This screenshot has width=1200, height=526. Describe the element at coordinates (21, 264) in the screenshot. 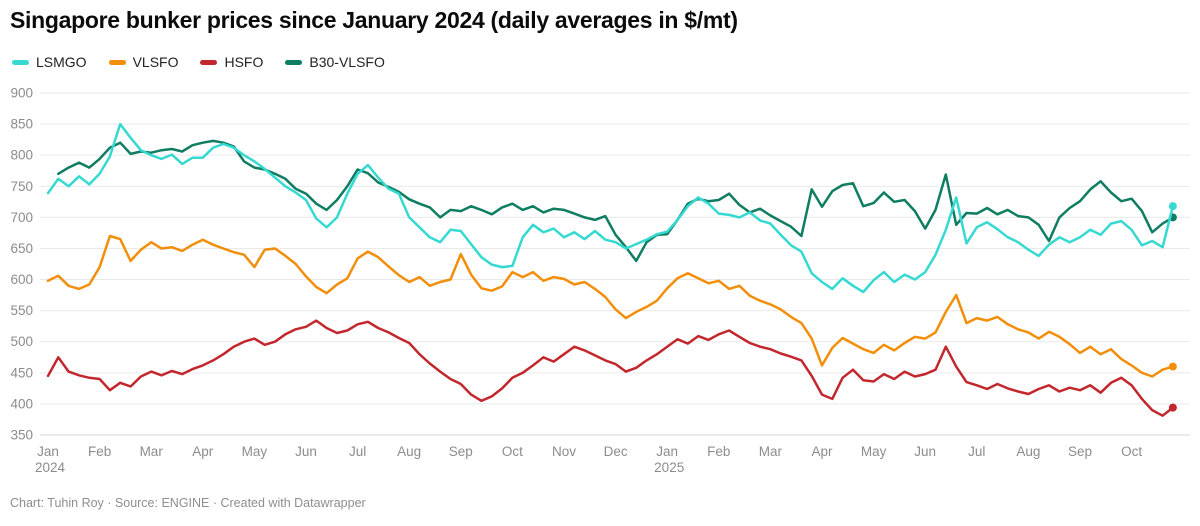

I see `y-axis-labels: 900 850 800 750 700 650 600 550 500 450 400 350` at that location.